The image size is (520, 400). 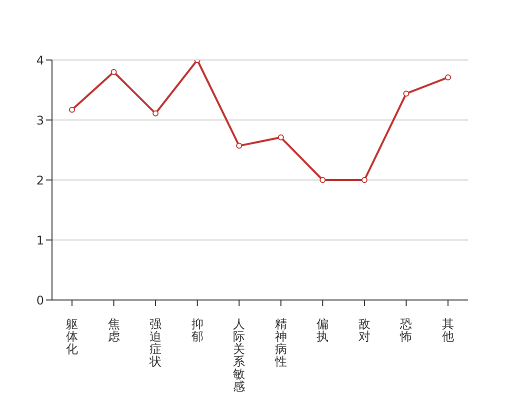 I want to click on x-tick-label: 躯体化, so click(x=72, y=336).